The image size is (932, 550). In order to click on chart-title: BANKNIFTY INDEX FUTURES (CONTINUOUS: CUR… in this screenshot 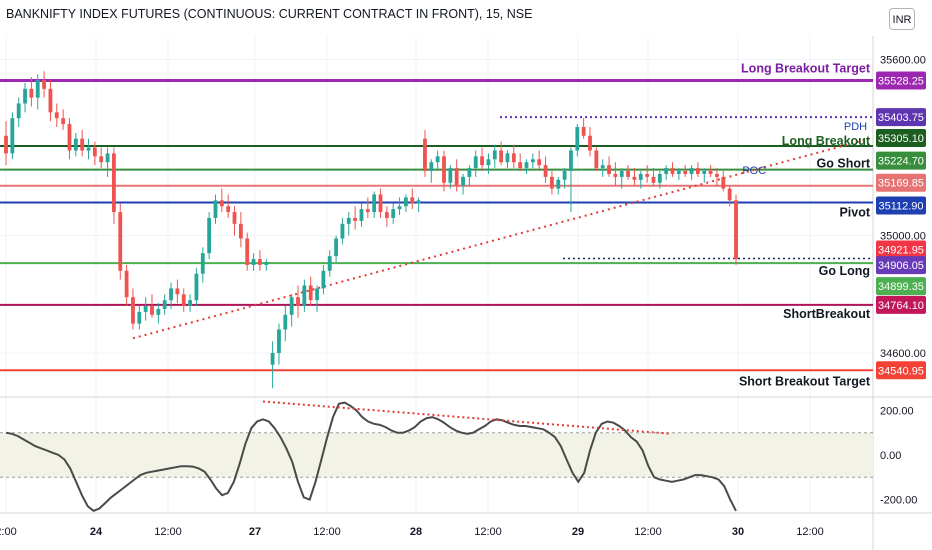, I will do `click(269, 14)`.